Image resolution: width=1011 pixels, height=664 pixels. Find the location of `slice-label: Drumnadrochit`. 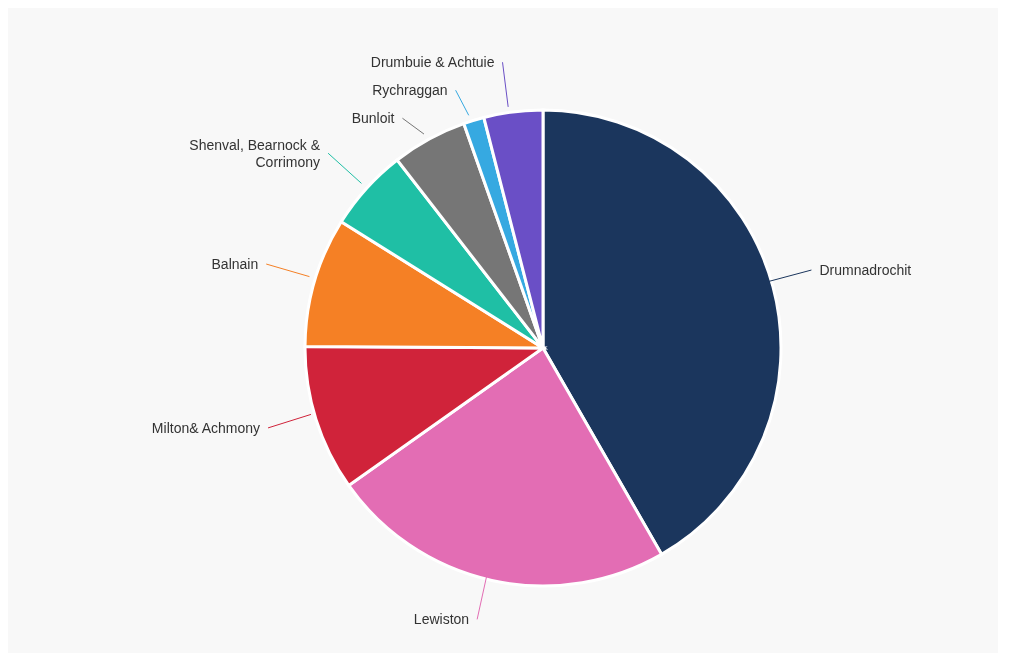

slice-label: Drumnadrochit is located at coordinates (865, 270).